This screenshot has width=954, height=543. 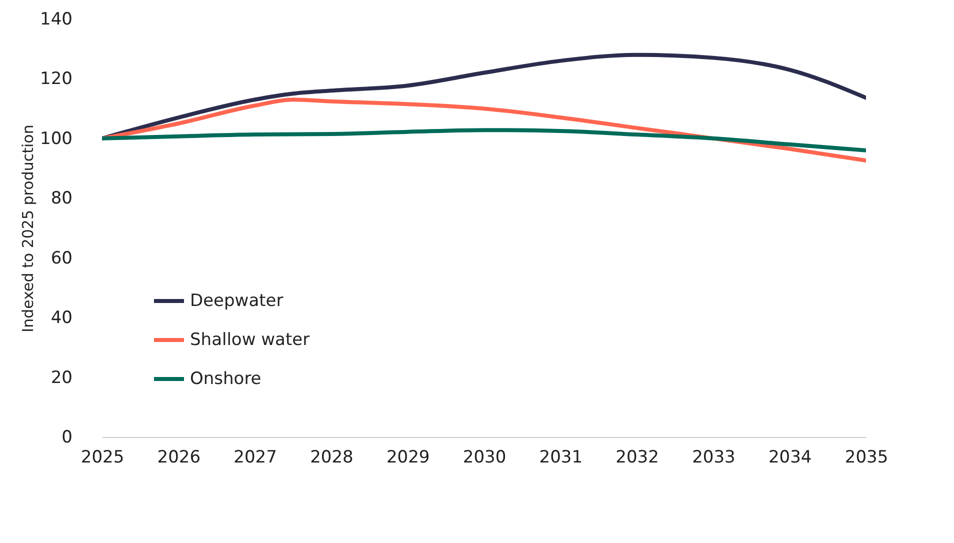 I want to click on x-tick-label: 2035, so click(x=866, y=458).